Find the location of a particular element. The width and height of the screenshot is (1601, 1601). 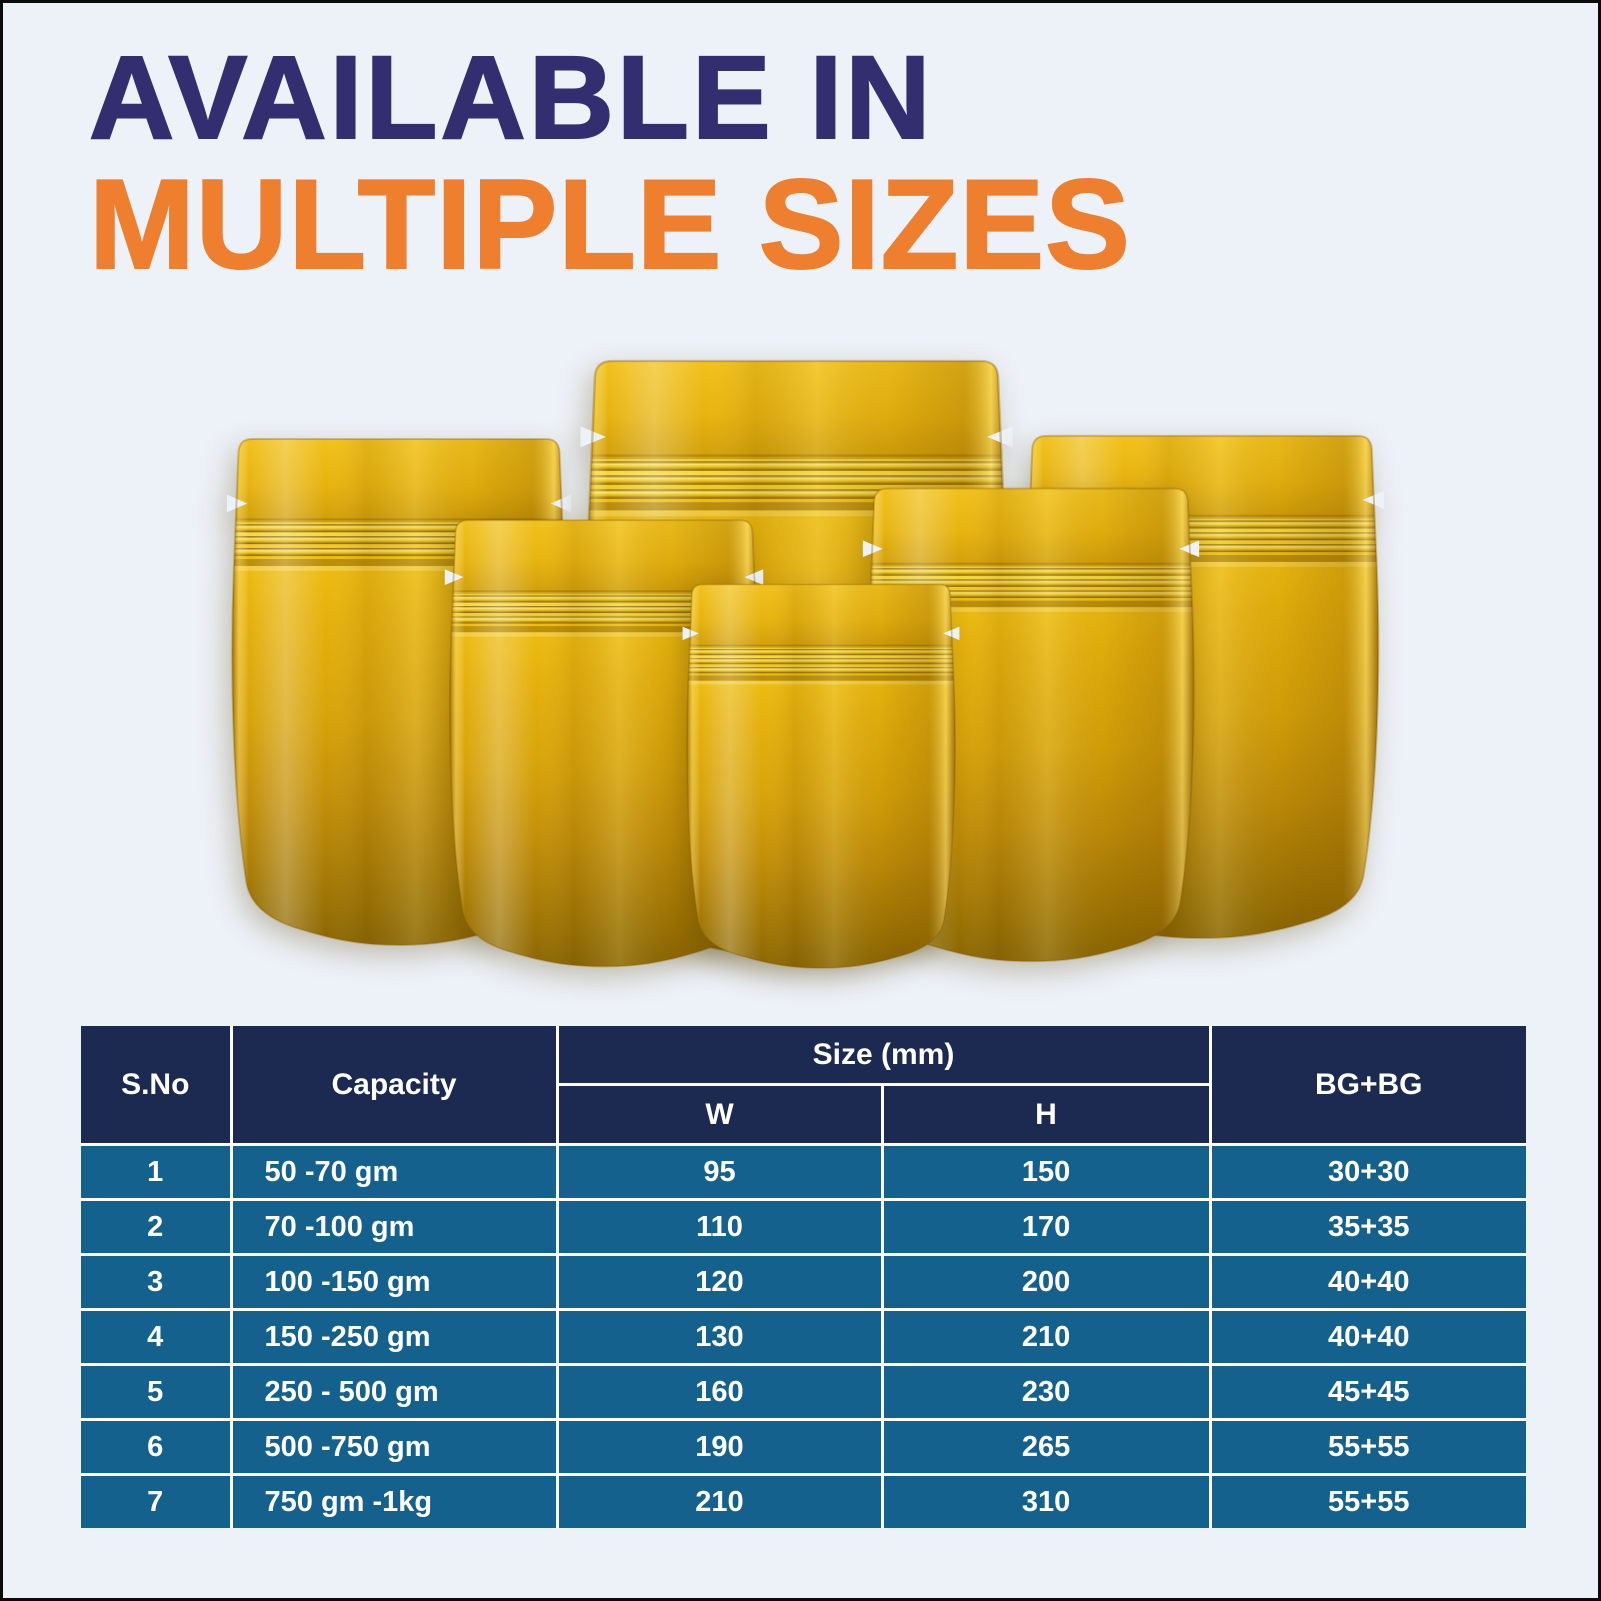

gold-pouch-back-right is located at coordinates (1202, 686).